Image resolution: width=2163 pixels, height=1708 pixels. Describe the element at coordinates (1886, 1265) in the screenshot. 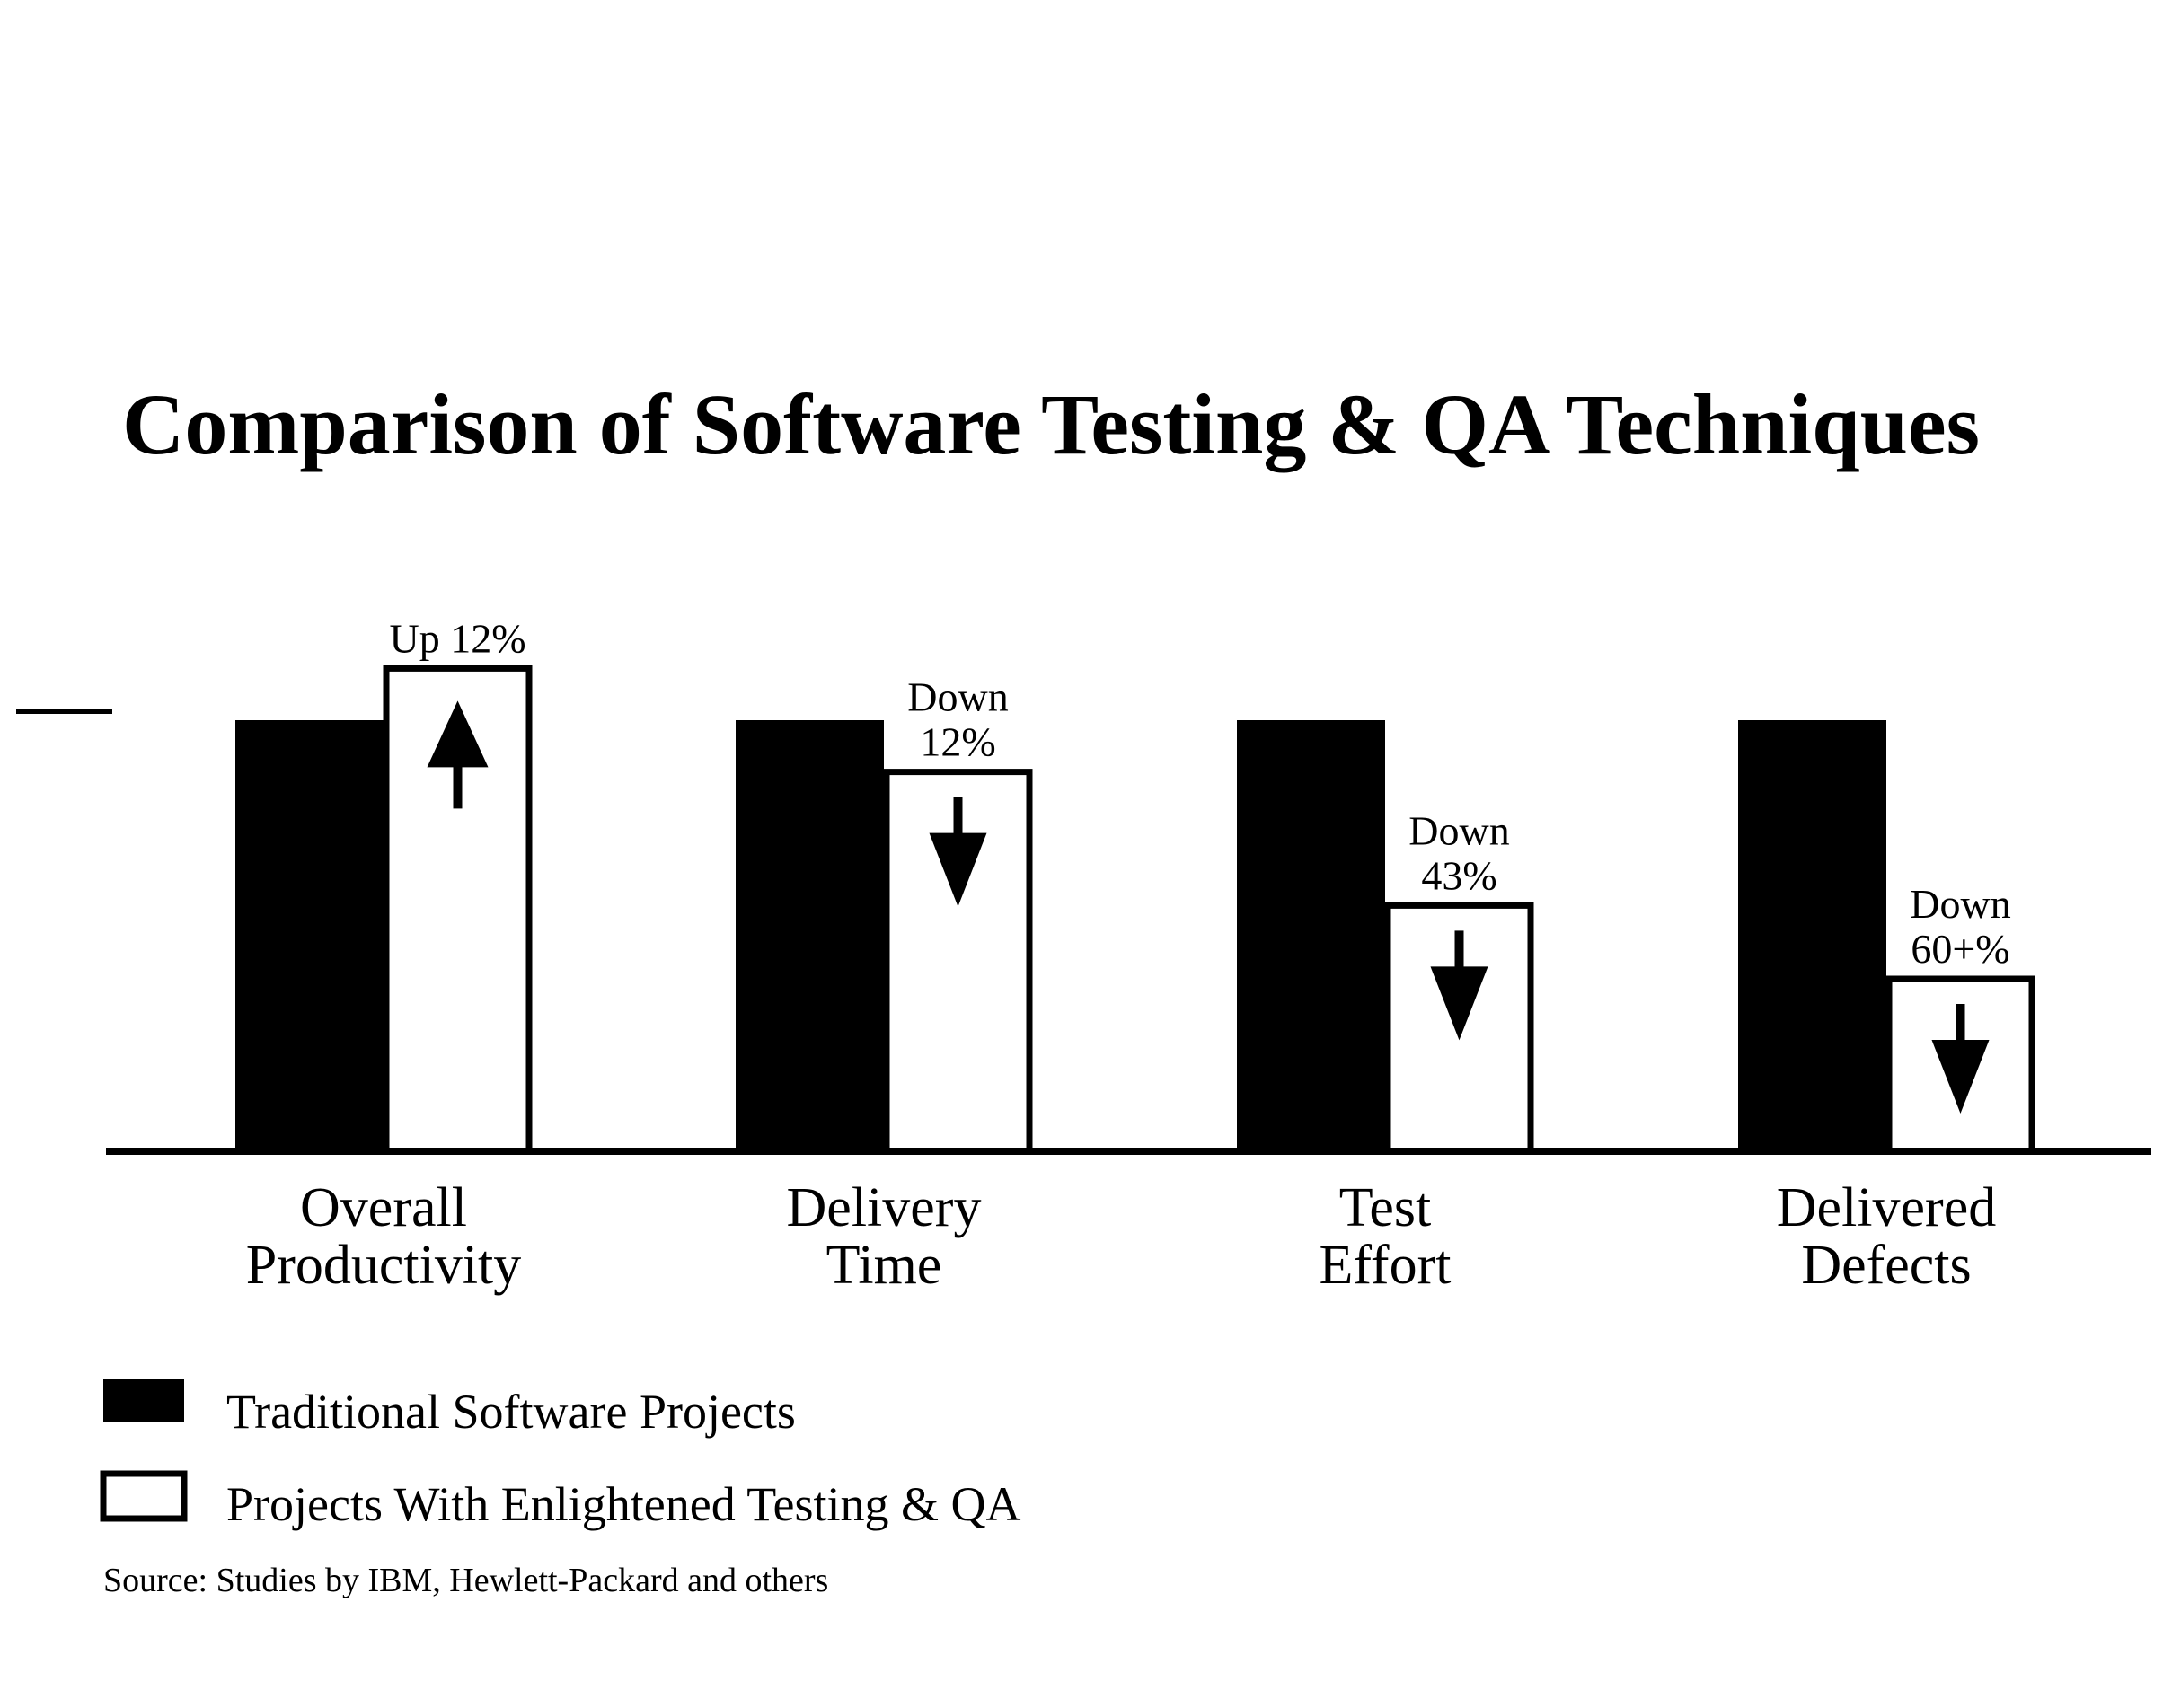

I see `category-label-delivered-defects-line-1: Defects` at that location.